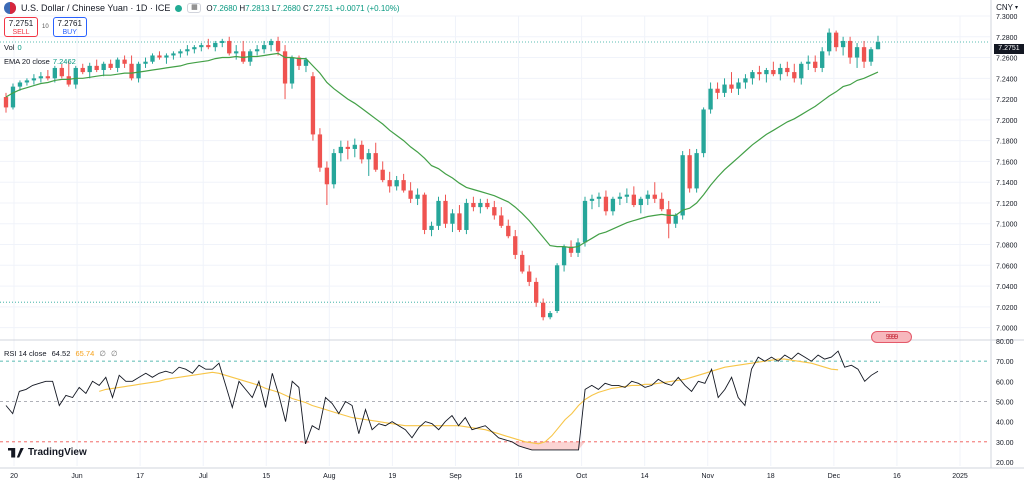 The height and width of the screenshot is (483, 1024). I want to click on currency-selector: CNY ▾, so click(1007, 7).